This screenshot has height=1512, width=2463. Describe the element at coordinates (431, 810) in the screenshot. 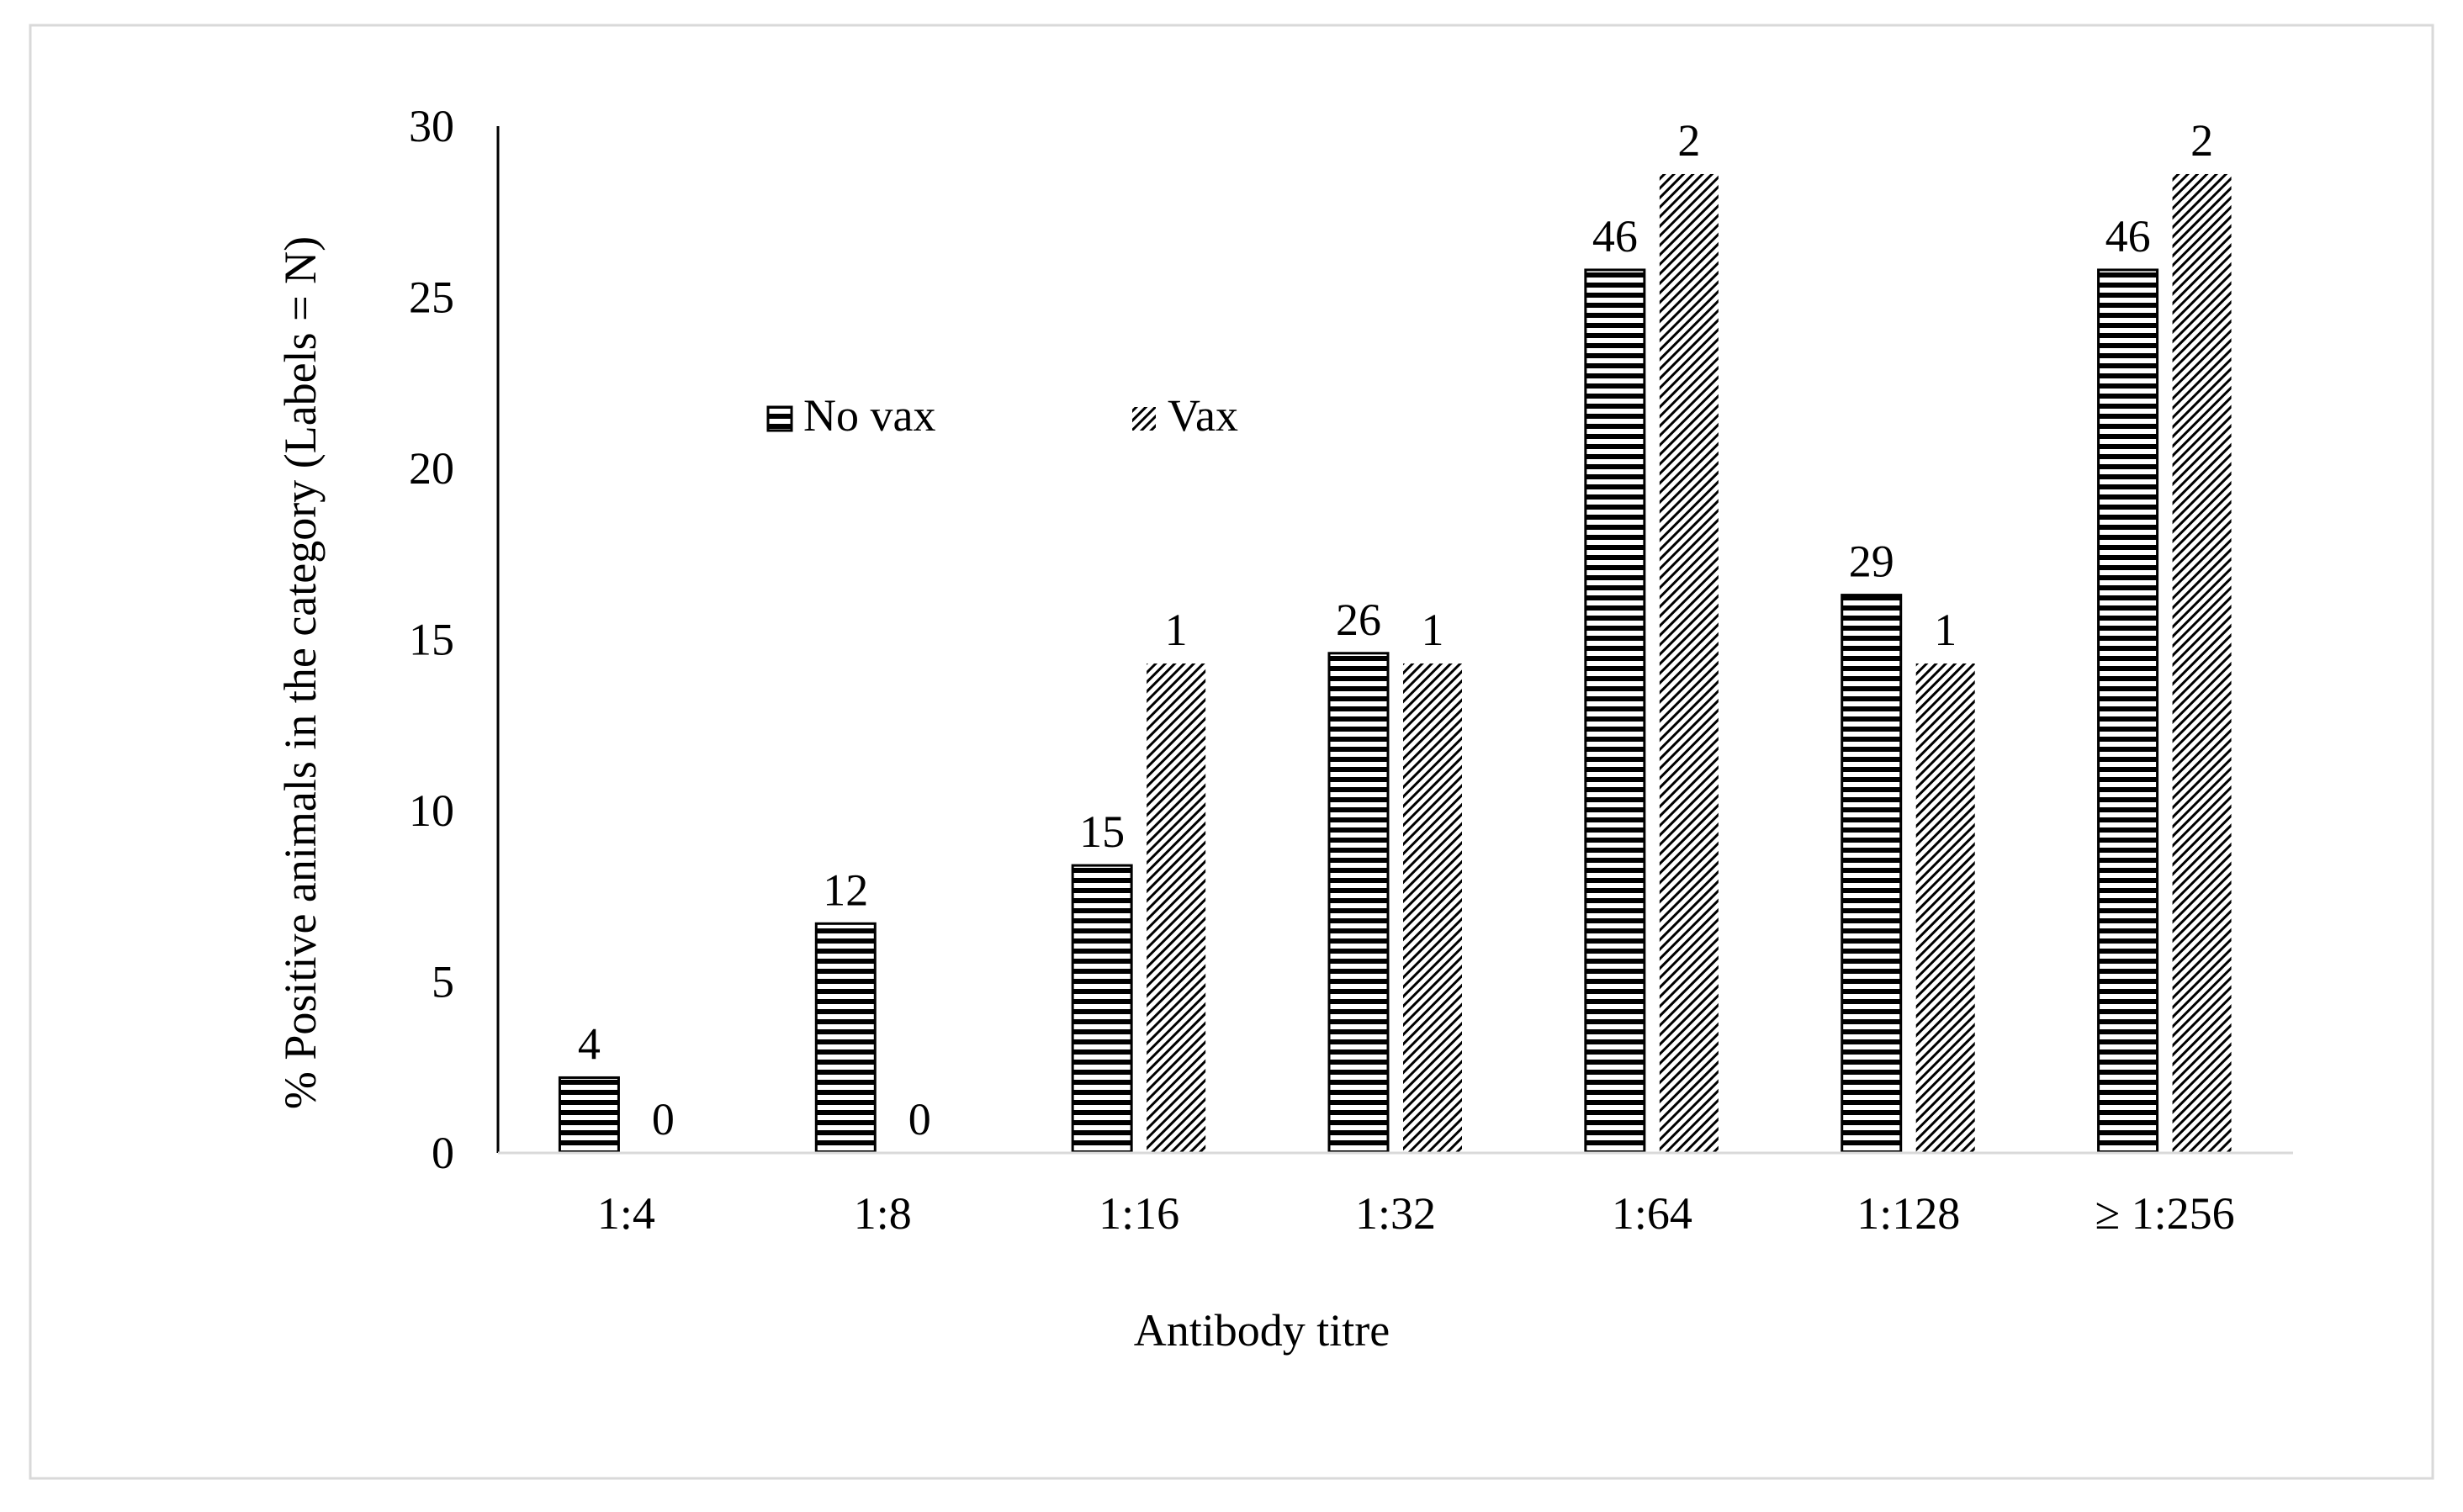

I see `y-tick-label: 10` at that location.